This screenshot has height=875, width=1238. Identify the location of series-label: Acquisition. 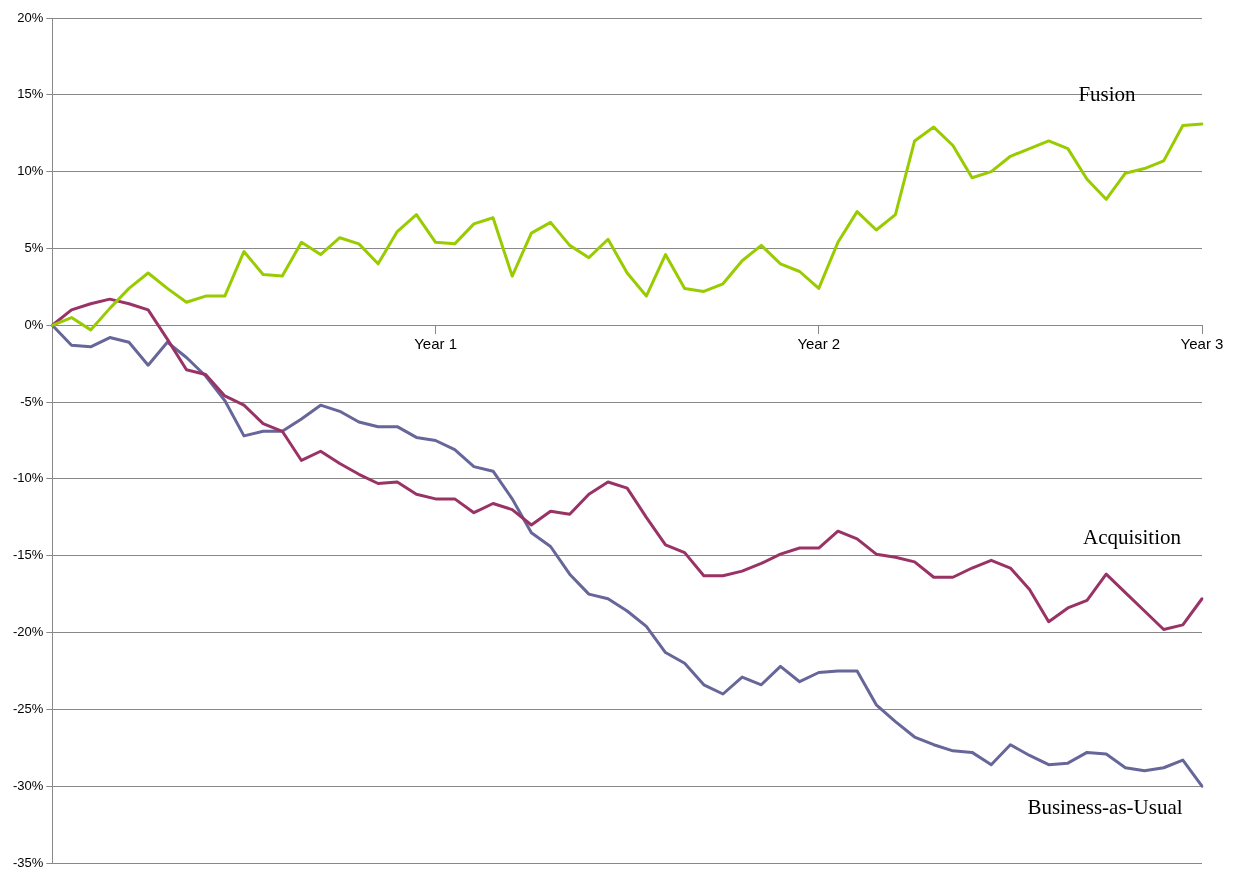
(1132, 536).